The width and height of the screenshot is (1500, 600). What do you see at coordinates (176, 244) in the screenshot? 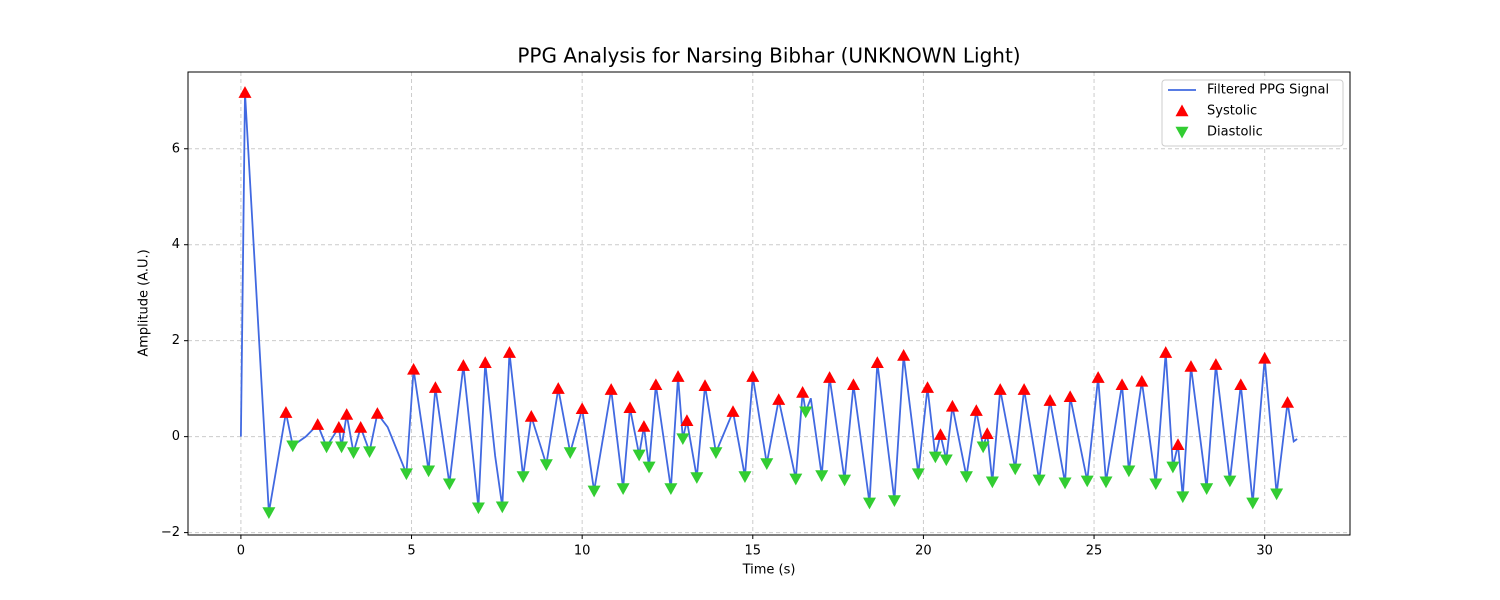
I see `y-tick-label: 4` at bounding box center [176, 244].